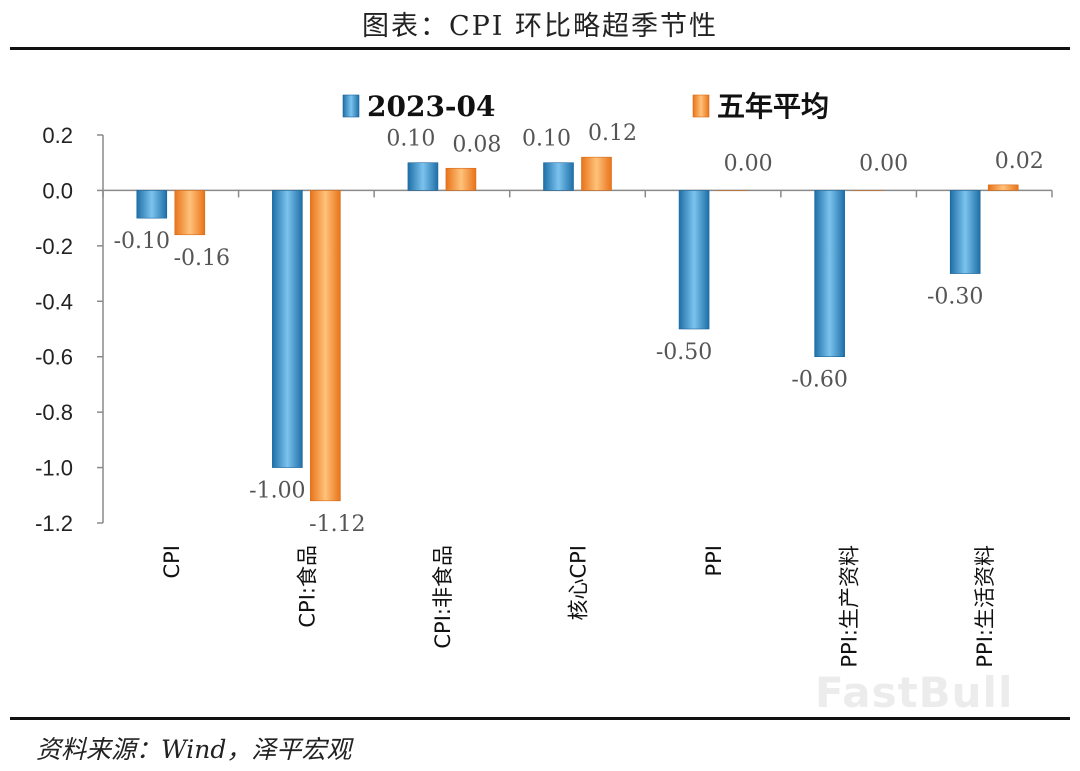  What do you see at coordinates (476, 144) in the screenshot?
I see `data-label: 0.08` at bounding box center [476, 144].